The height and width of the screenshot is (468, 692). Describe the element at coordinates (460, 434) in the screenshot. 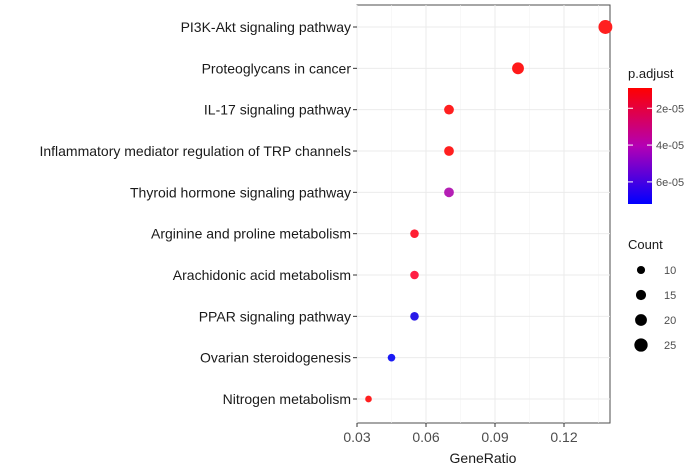

I see `x-axis: 0.03 0.06 0.09 0.12` at that location.